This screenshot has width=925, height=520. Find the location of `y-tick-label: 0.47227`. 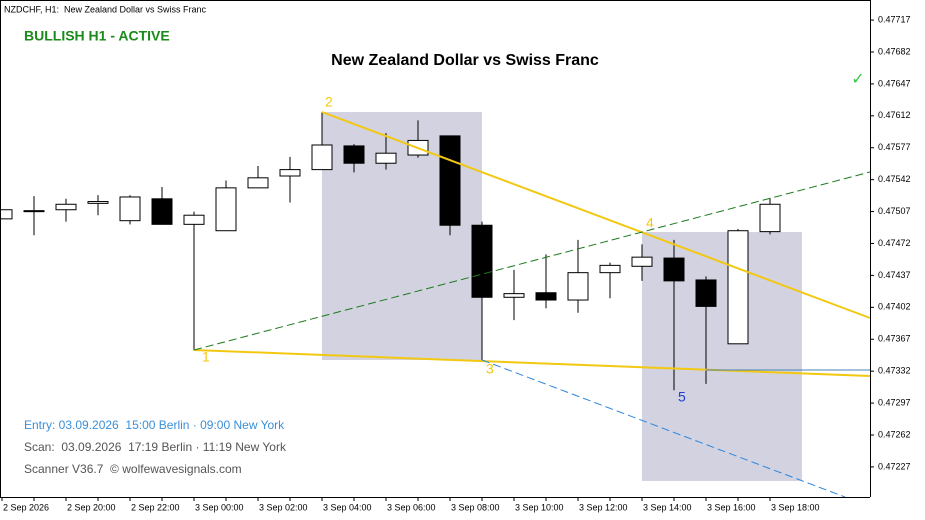

y-tick-label: 0.47227 is located at coordinates (894, 466).